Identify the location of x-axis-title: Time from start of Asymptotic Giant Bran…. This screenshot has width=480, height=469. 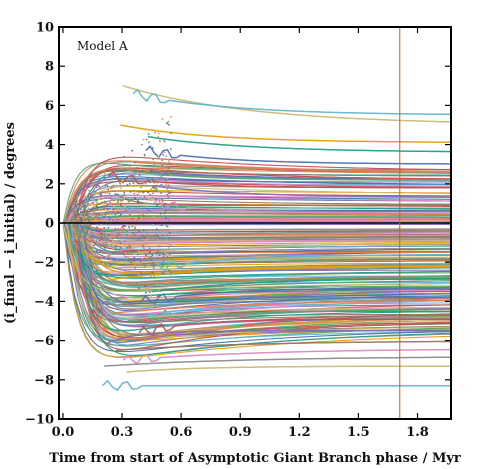
(255, 458).